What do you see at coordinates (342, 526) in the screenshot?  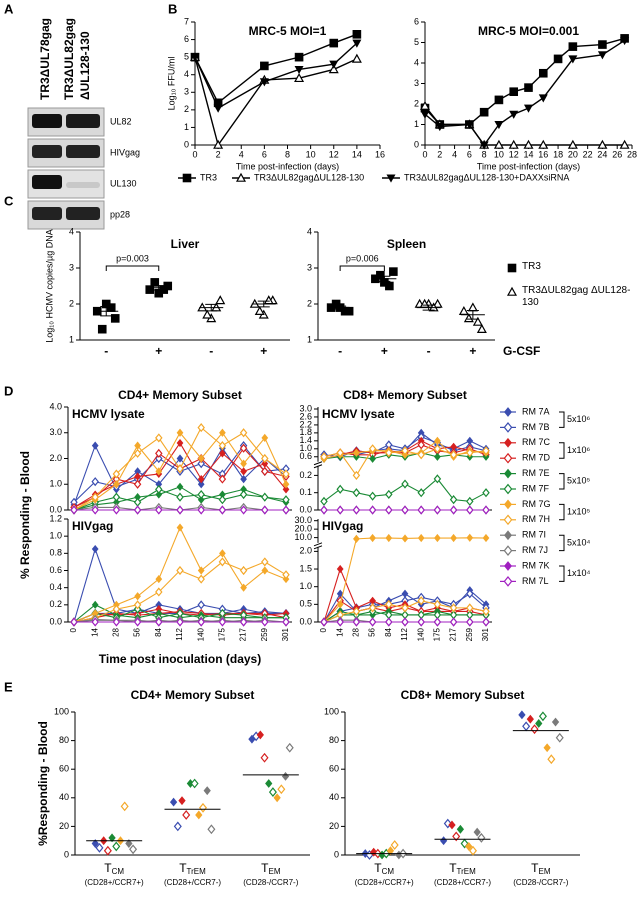 I see `subset-label: HIVgag` at bounding box center [342, 526].